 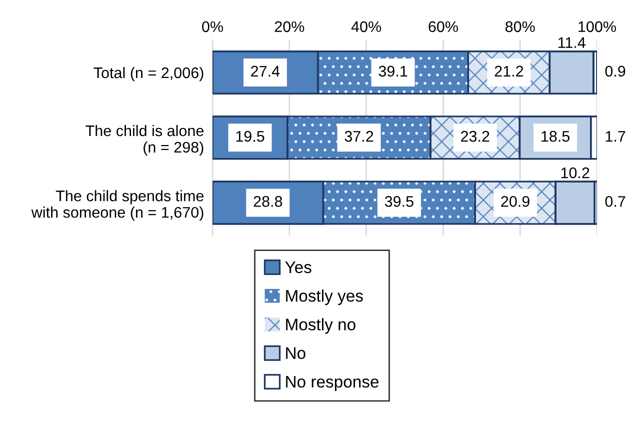 I want to click on legend-label: Mostly yes, so click(x=324, y=298).